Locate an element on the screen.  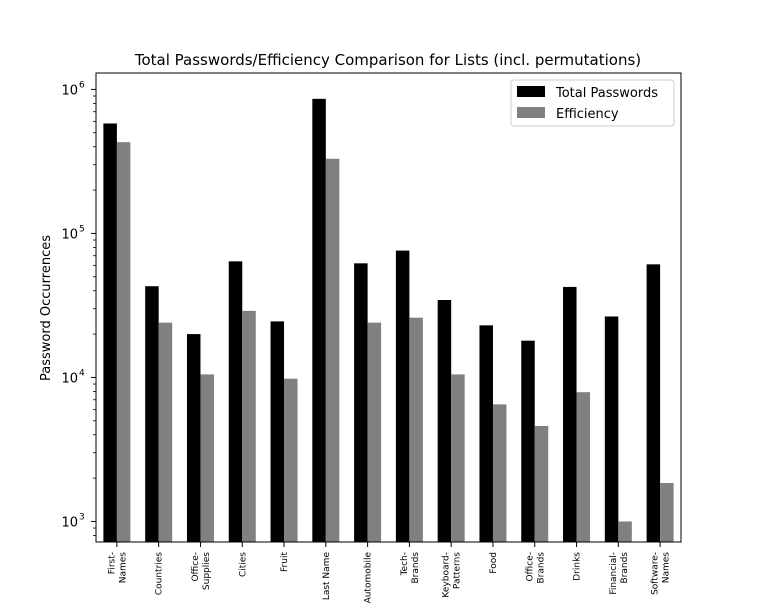
x-tick-label-software-names: Names is located at coordinates (667, 568).